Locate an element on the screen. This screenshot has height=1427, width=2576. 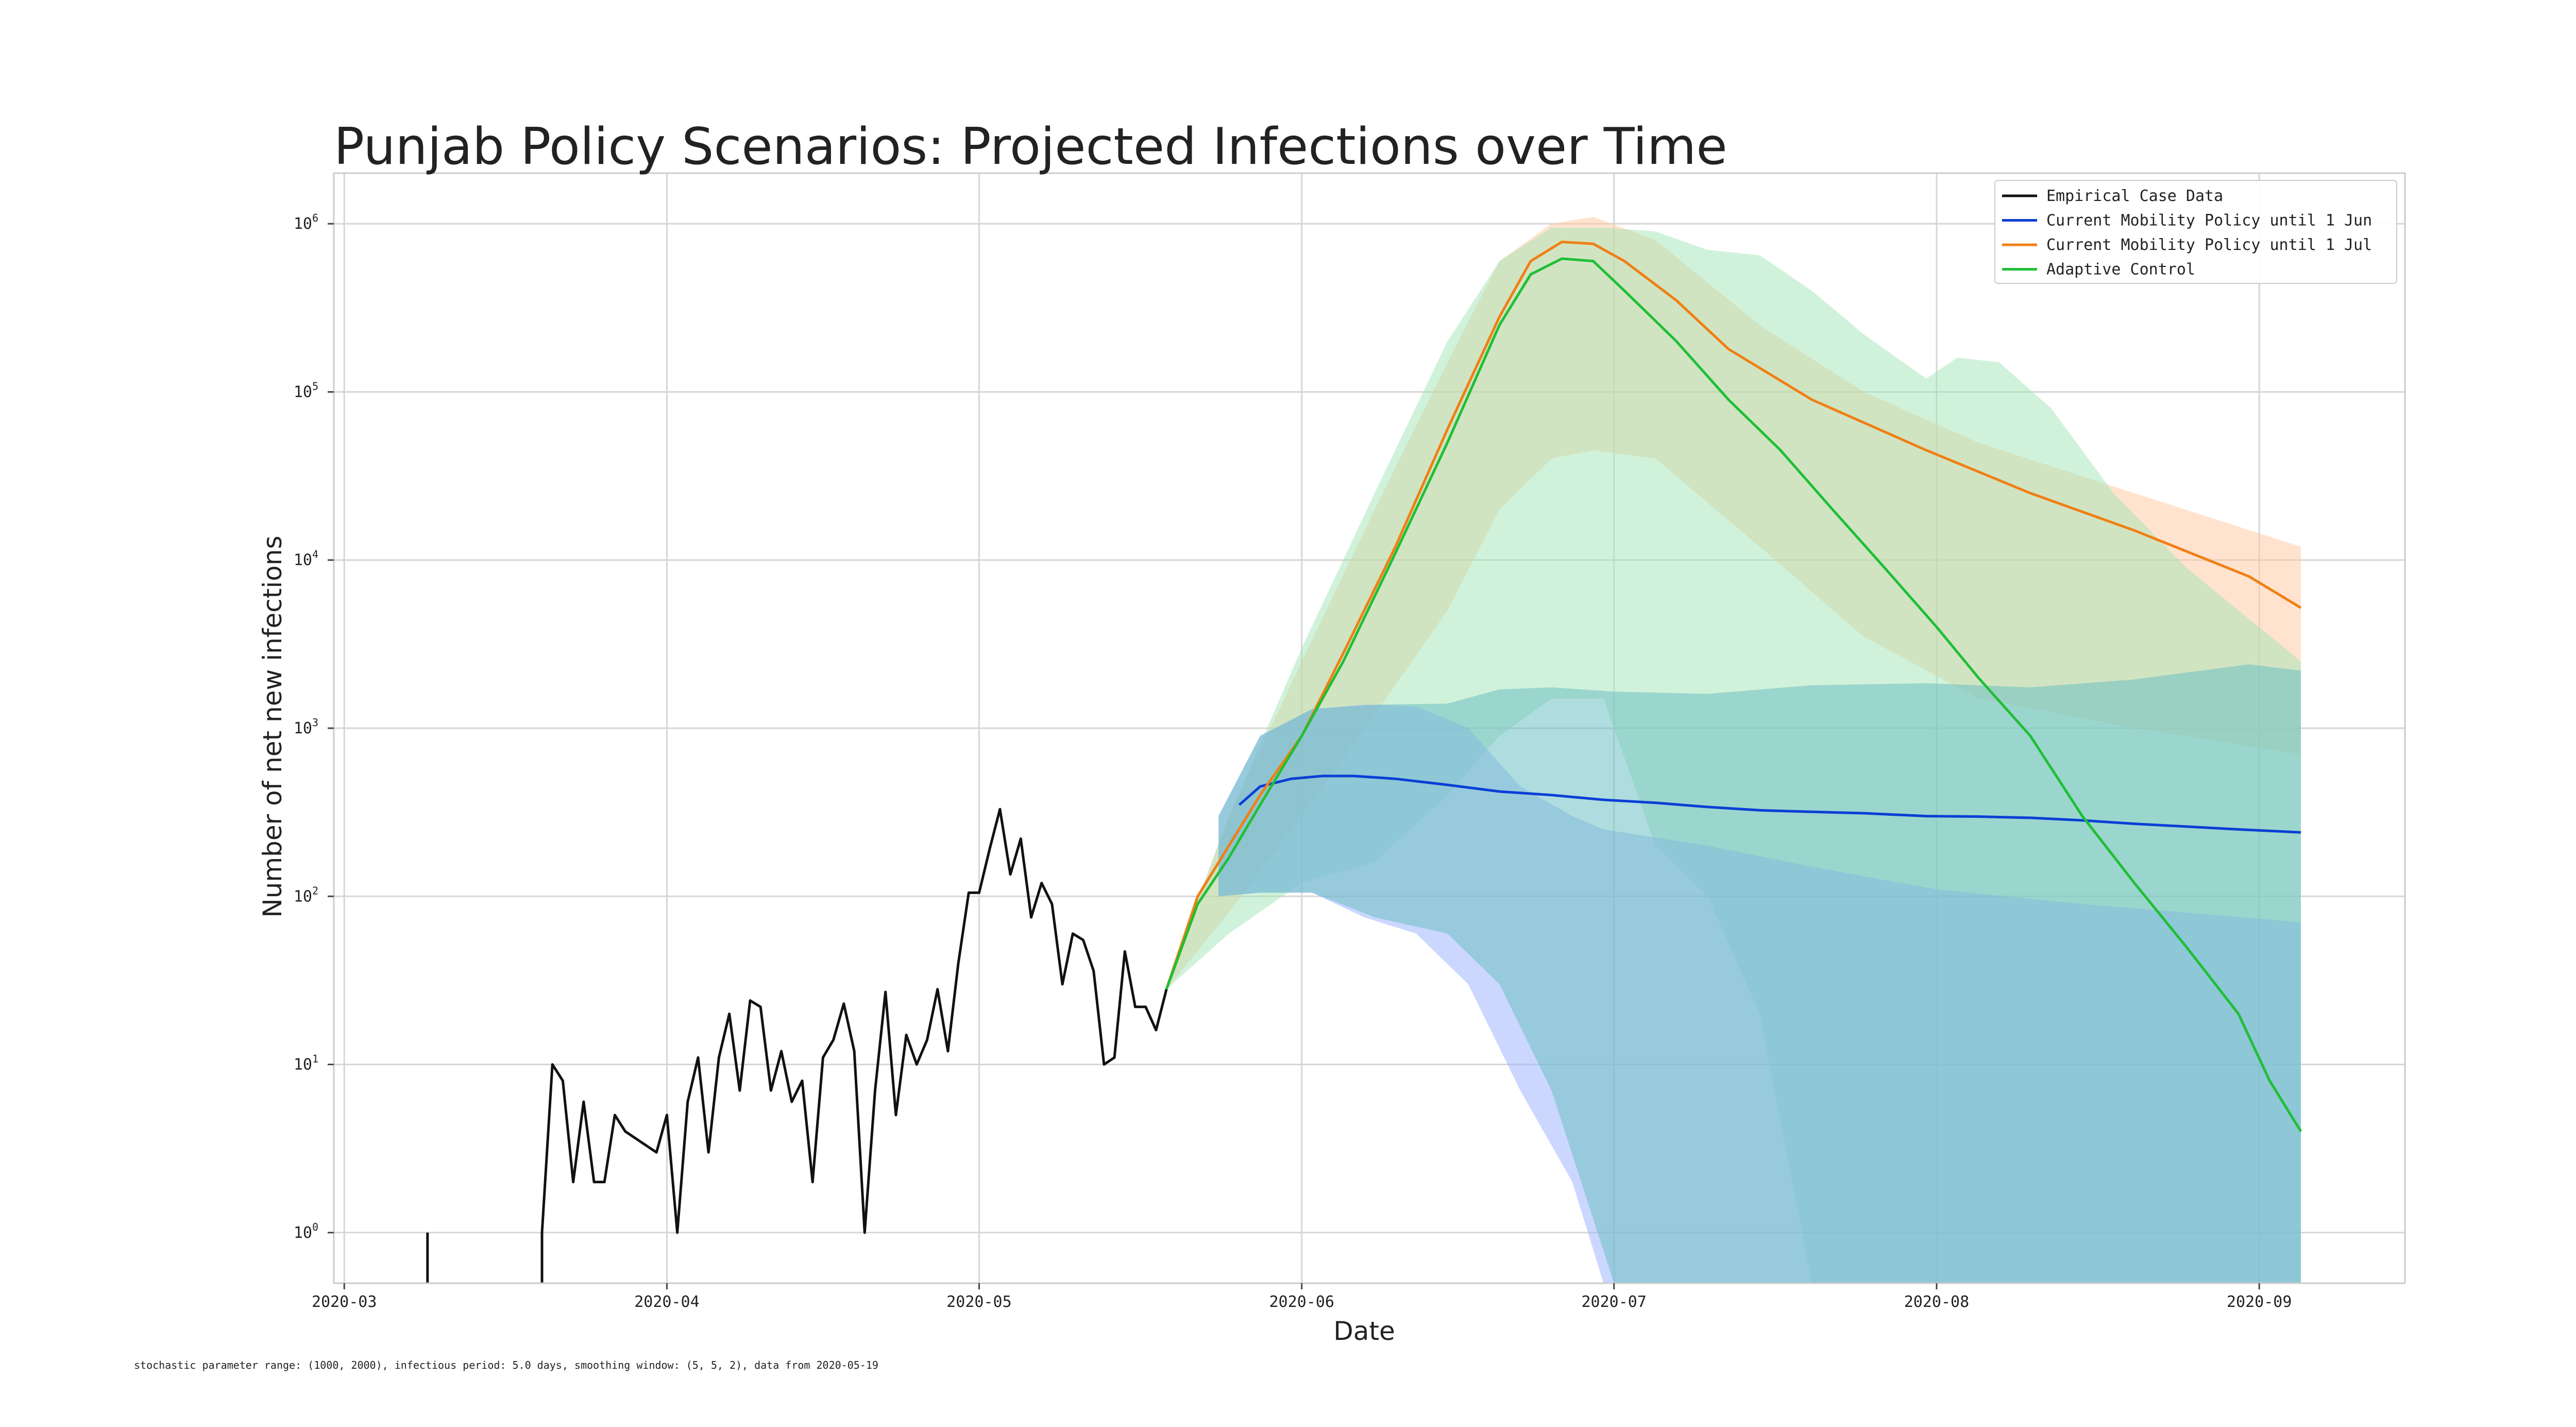
y-tick-exponent-0: 0 is located at coordinates (315, 1227).